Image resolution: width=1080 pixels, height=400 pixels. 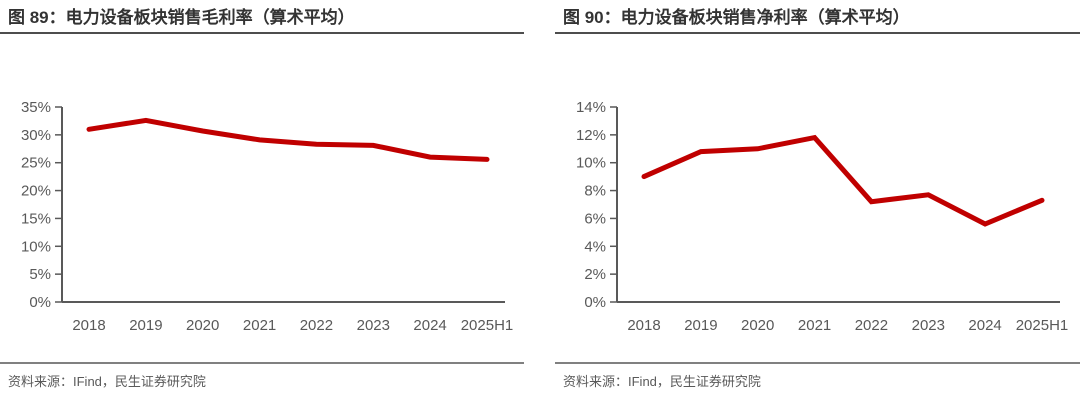 What do you see at coordinates (591, 135) in the screenshot?
I see `y-tick-label: 12%` at bounding box center [591, 135].